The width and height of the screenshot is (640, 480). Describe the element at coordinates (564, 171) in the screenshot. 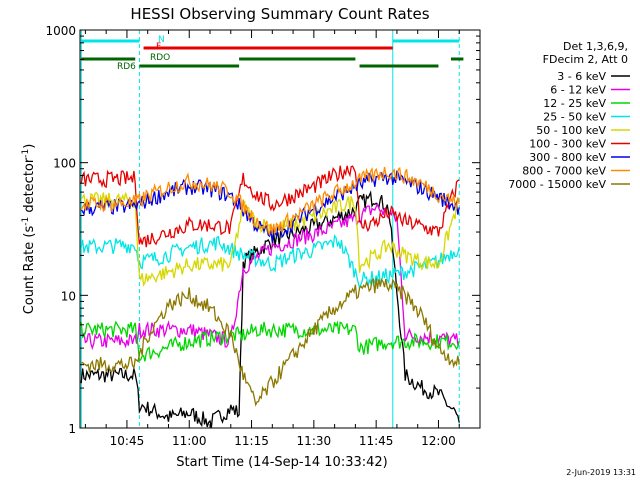

I see `legend-label-7: 800 - 7000 keV` at that location.